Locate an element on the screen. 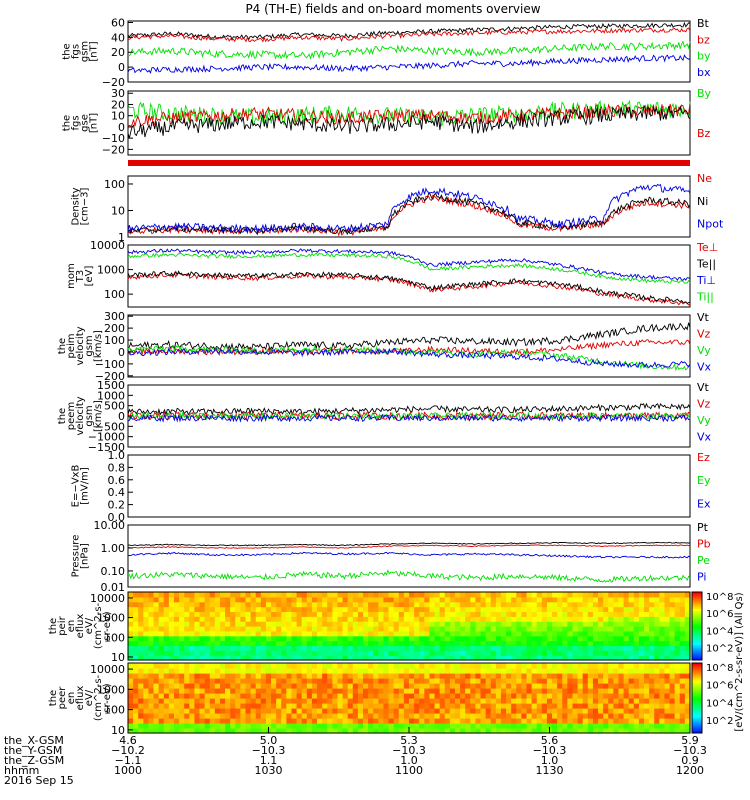  legend-Ey: Ey is located at coordinates (704, 480).